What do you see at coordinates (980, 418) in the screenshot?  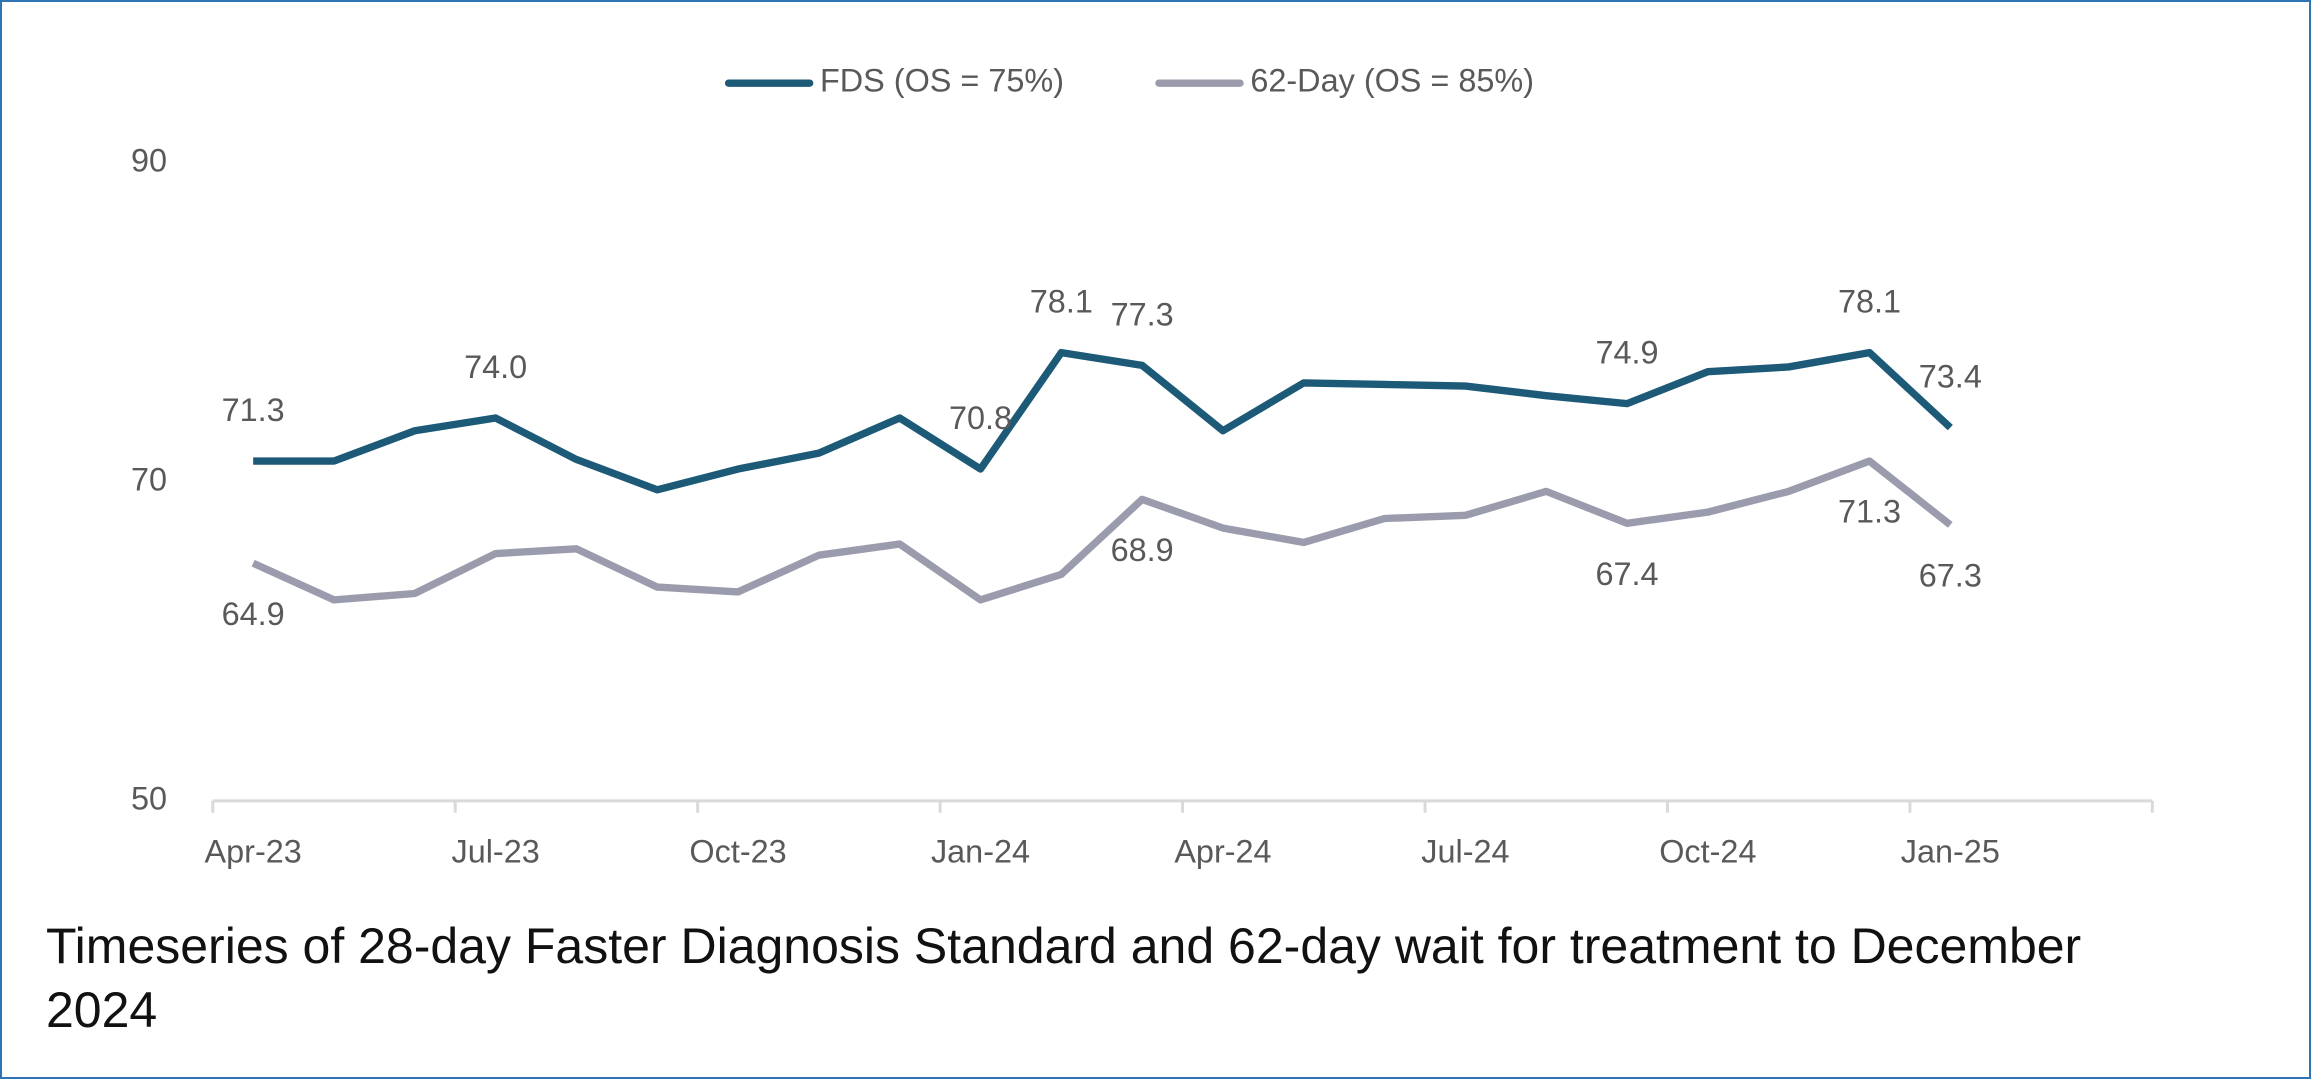 I see `data-label: 70.8` at bounding box center [980, 418].